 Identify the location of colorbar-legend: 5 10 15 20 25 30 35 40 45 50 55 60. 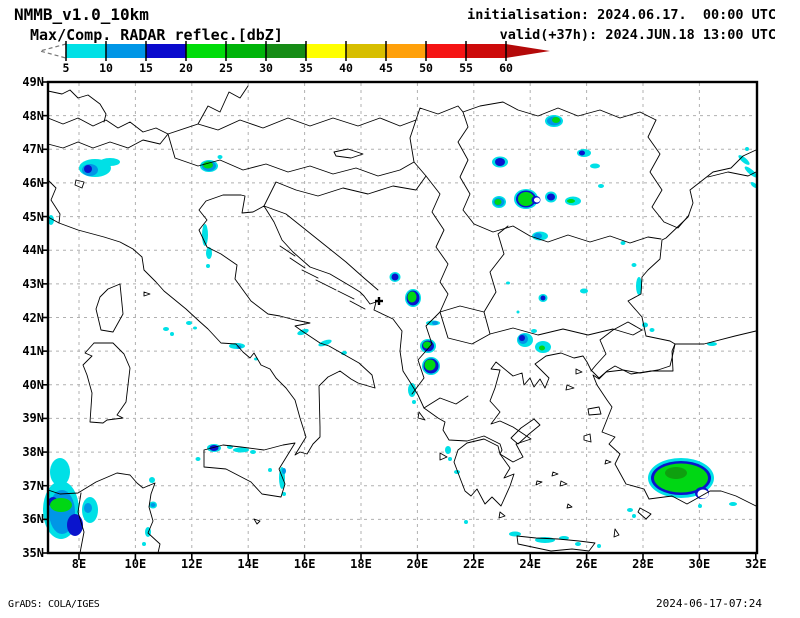
(305, 59).